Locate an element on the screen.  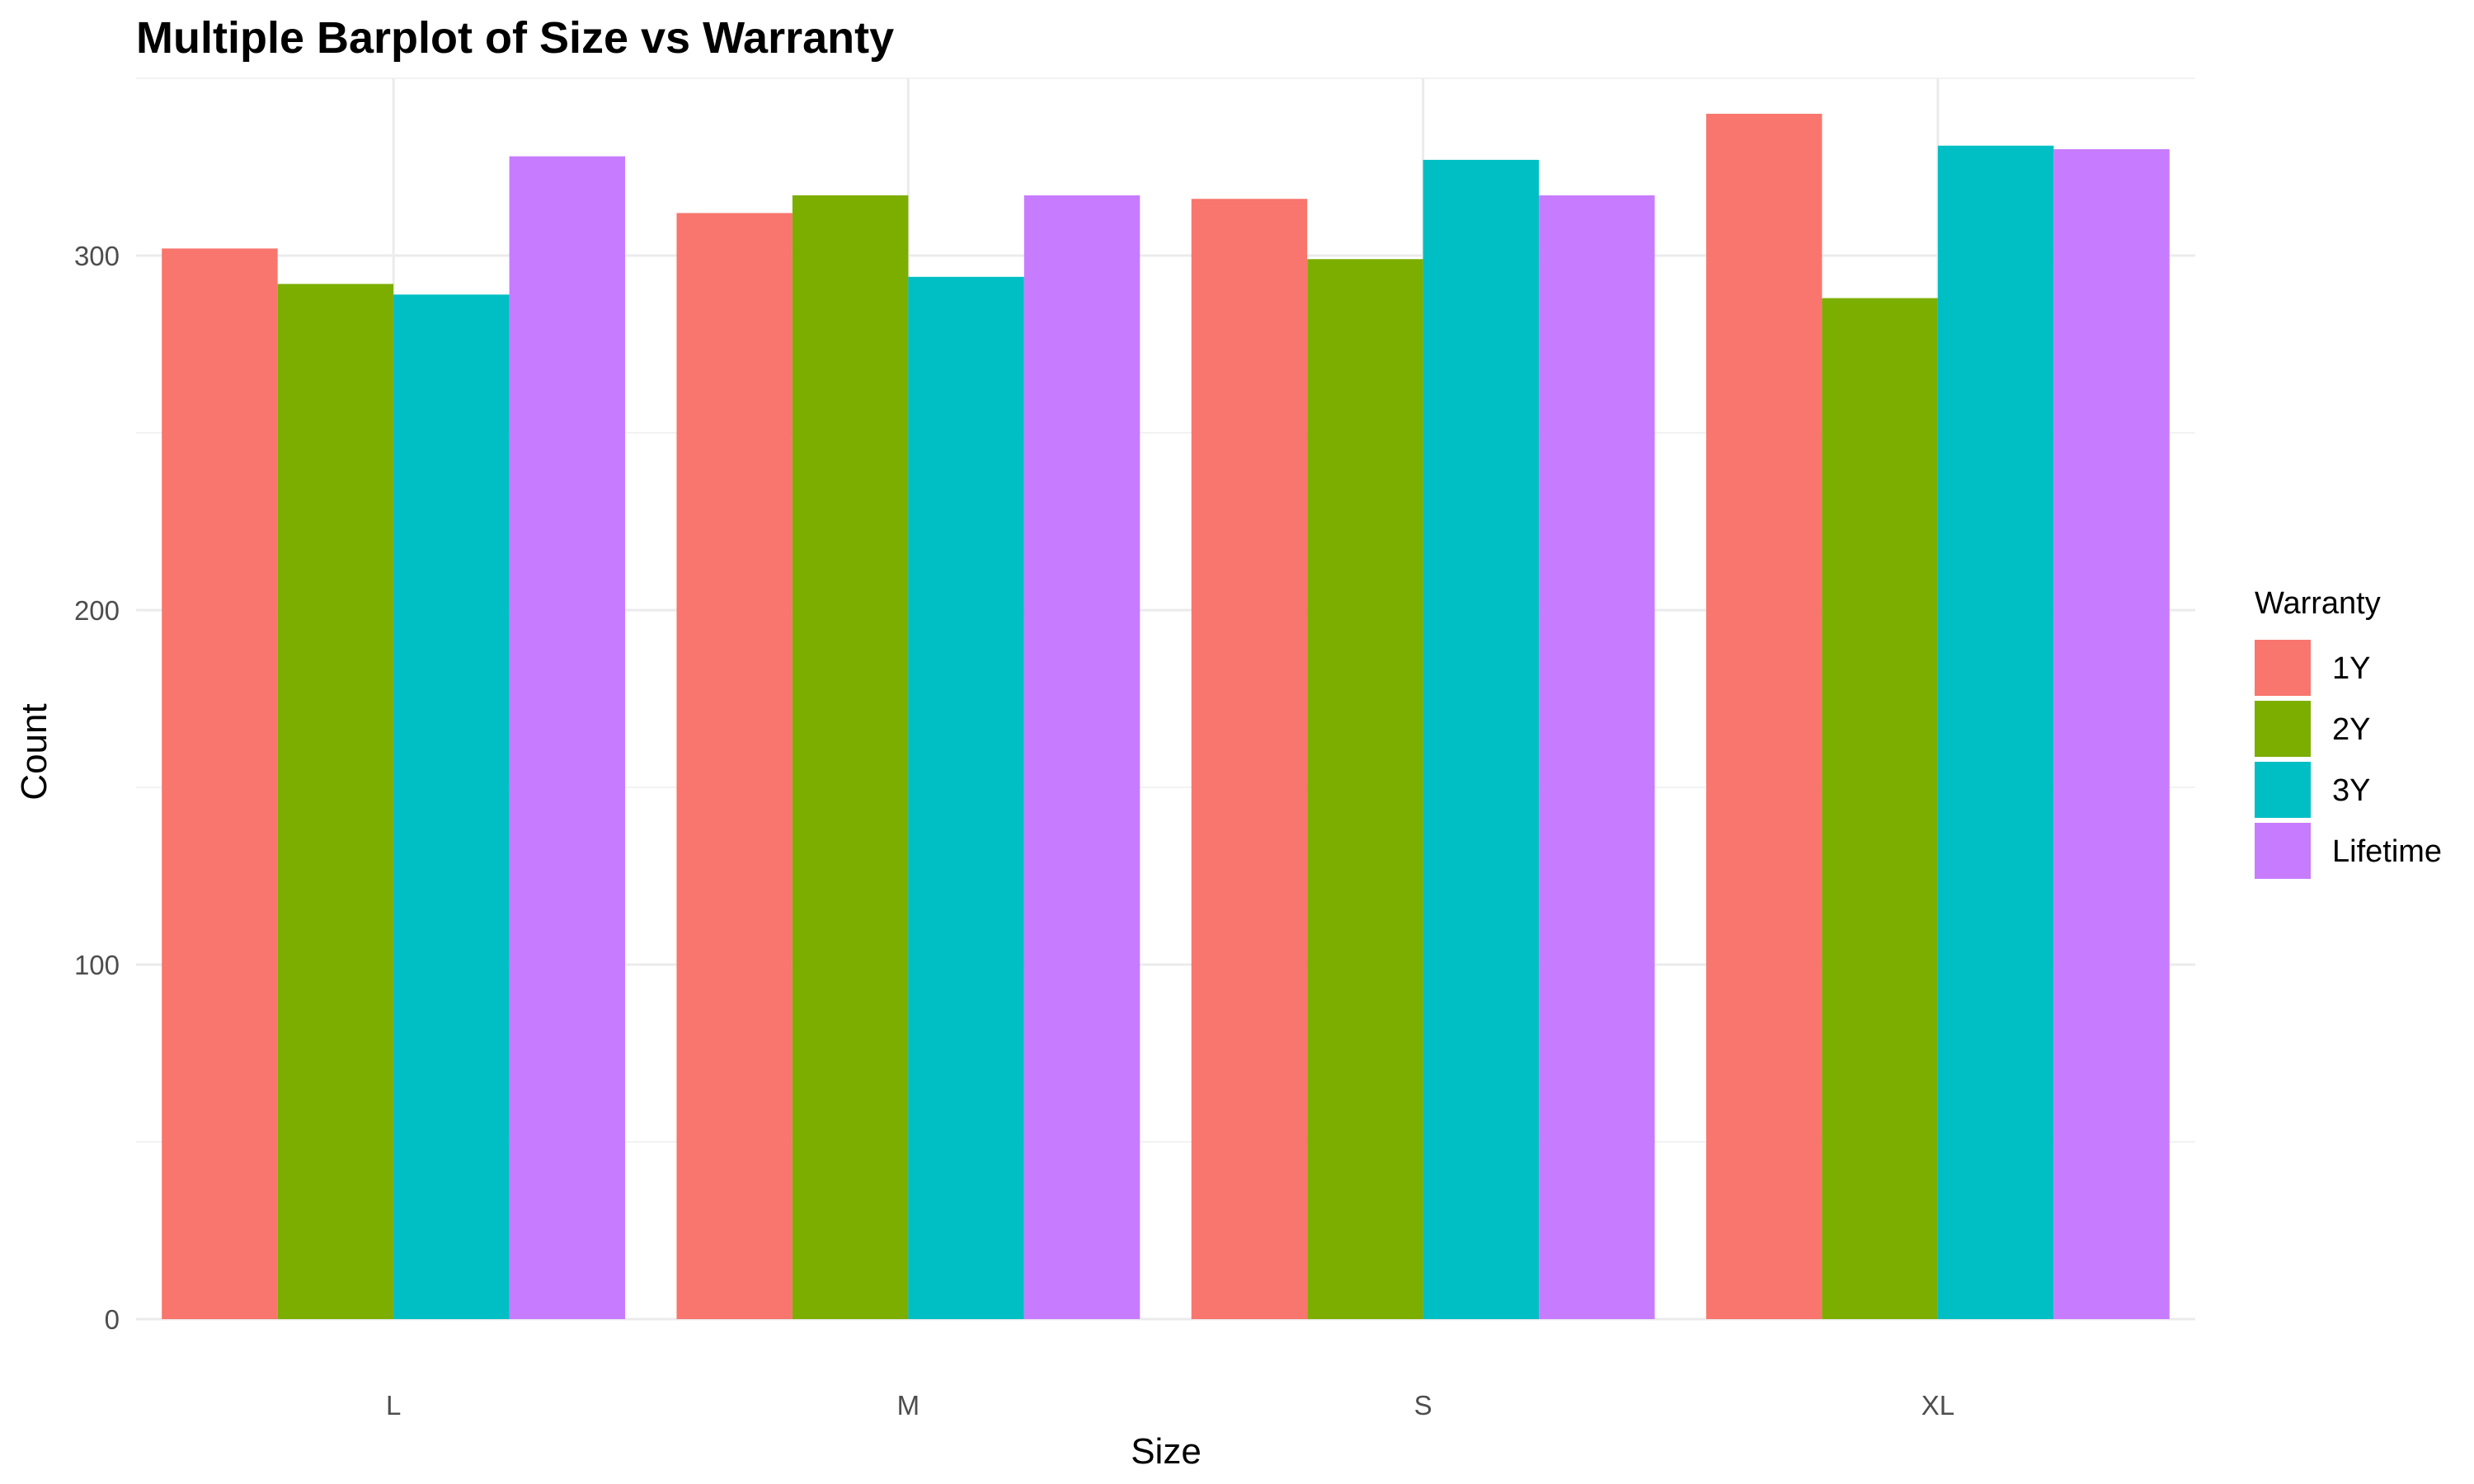
y-axis-ticks: 0 100 200 300 is located at coordinates (97, 788).